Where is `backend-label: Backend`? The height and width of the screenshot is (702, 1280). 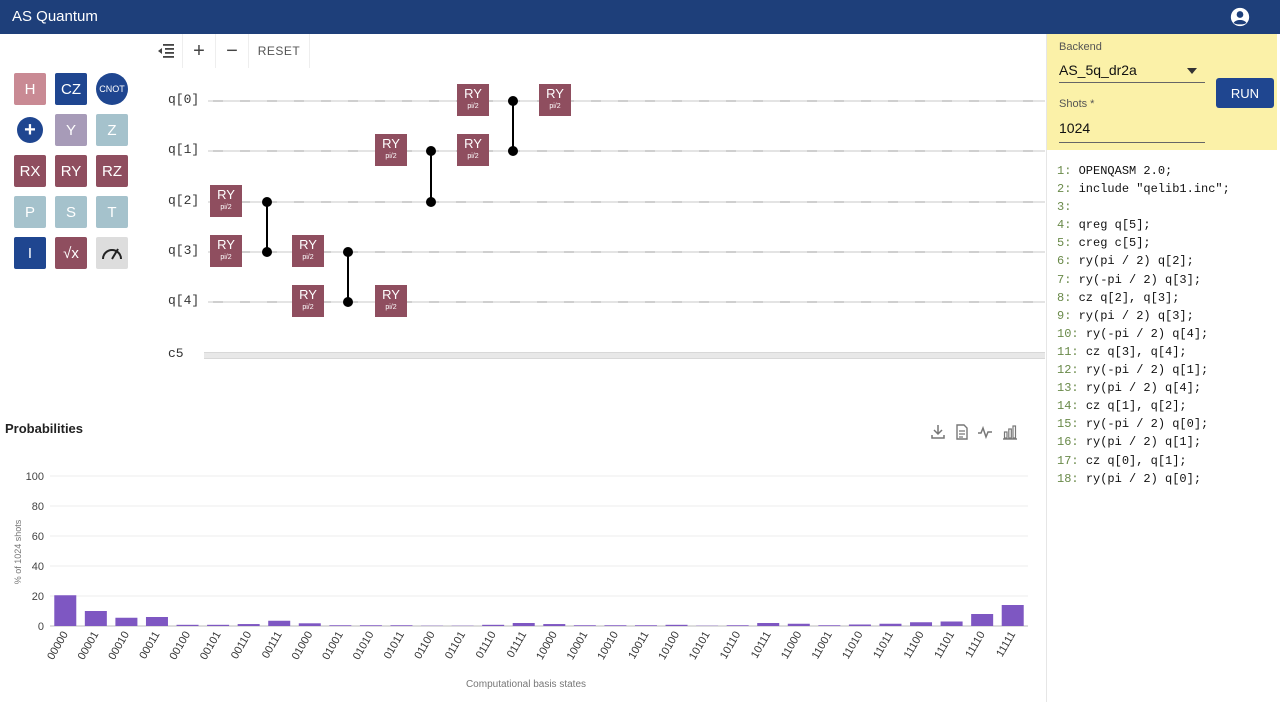 backend-label: Backend is located at coordinates (1080, 47).